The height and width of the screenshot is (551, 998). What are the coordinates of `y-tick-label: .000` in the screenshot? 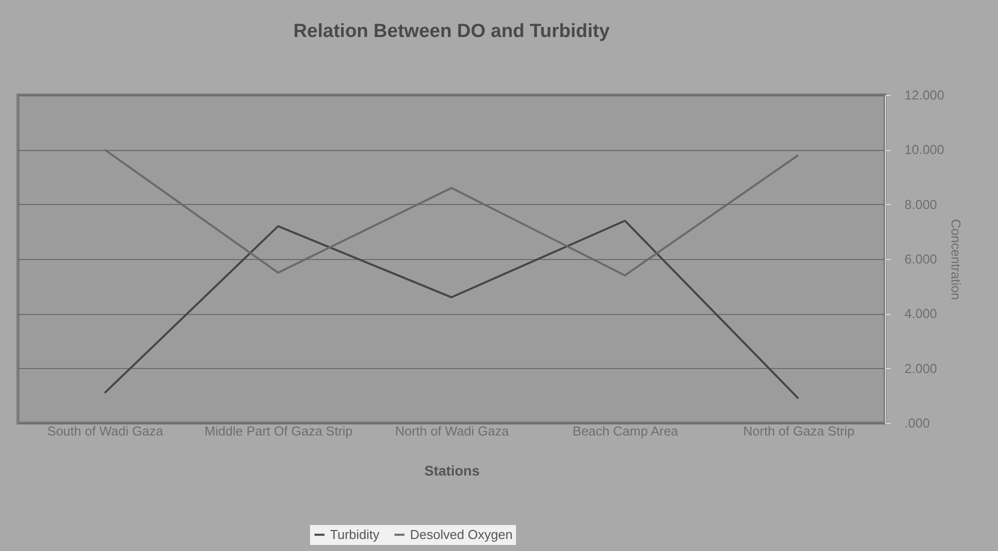 It's located at (917, 423).